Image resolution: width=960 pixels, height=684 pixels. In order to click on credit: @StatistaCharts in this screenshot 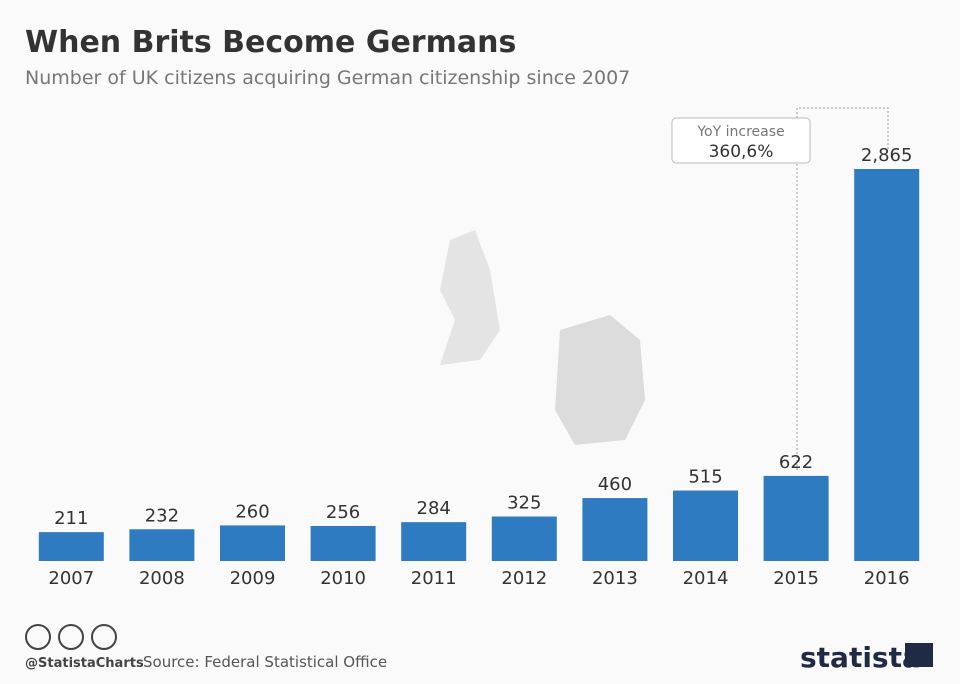, I will do `click(84, 663)`.